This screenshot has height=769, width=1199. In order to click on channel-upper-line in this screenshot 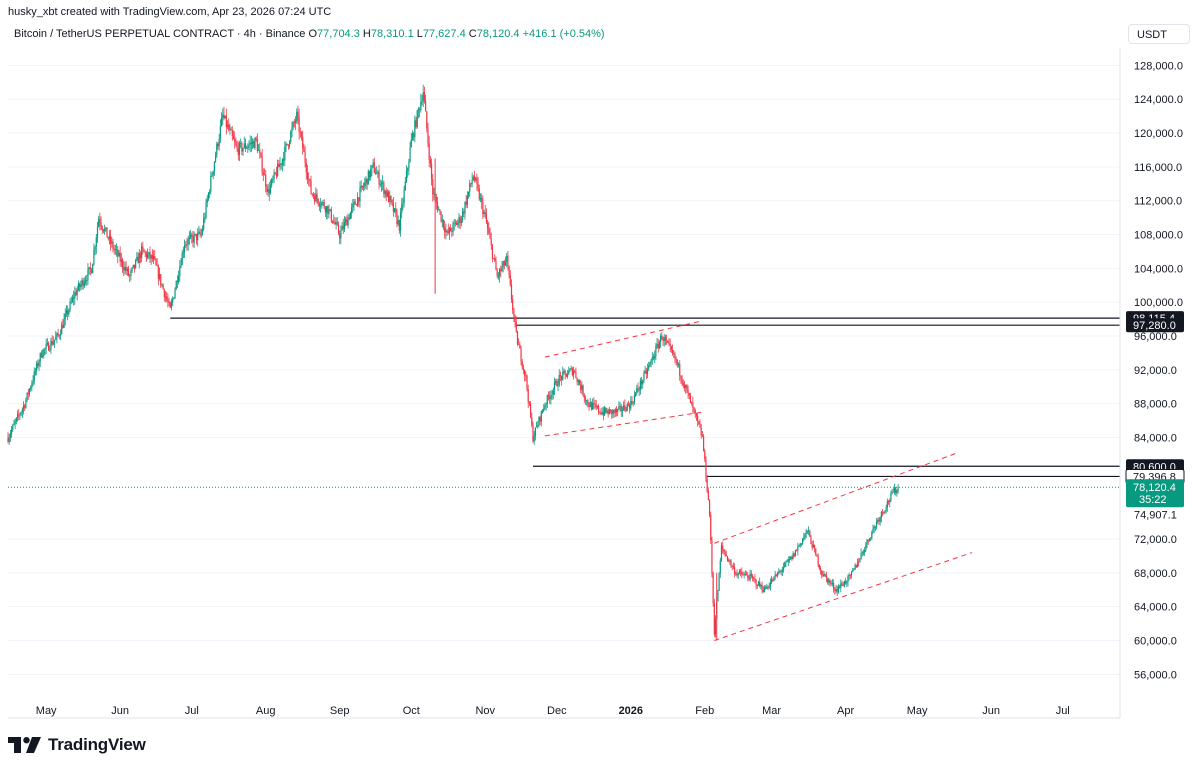, I will do `click(835, 498)`.